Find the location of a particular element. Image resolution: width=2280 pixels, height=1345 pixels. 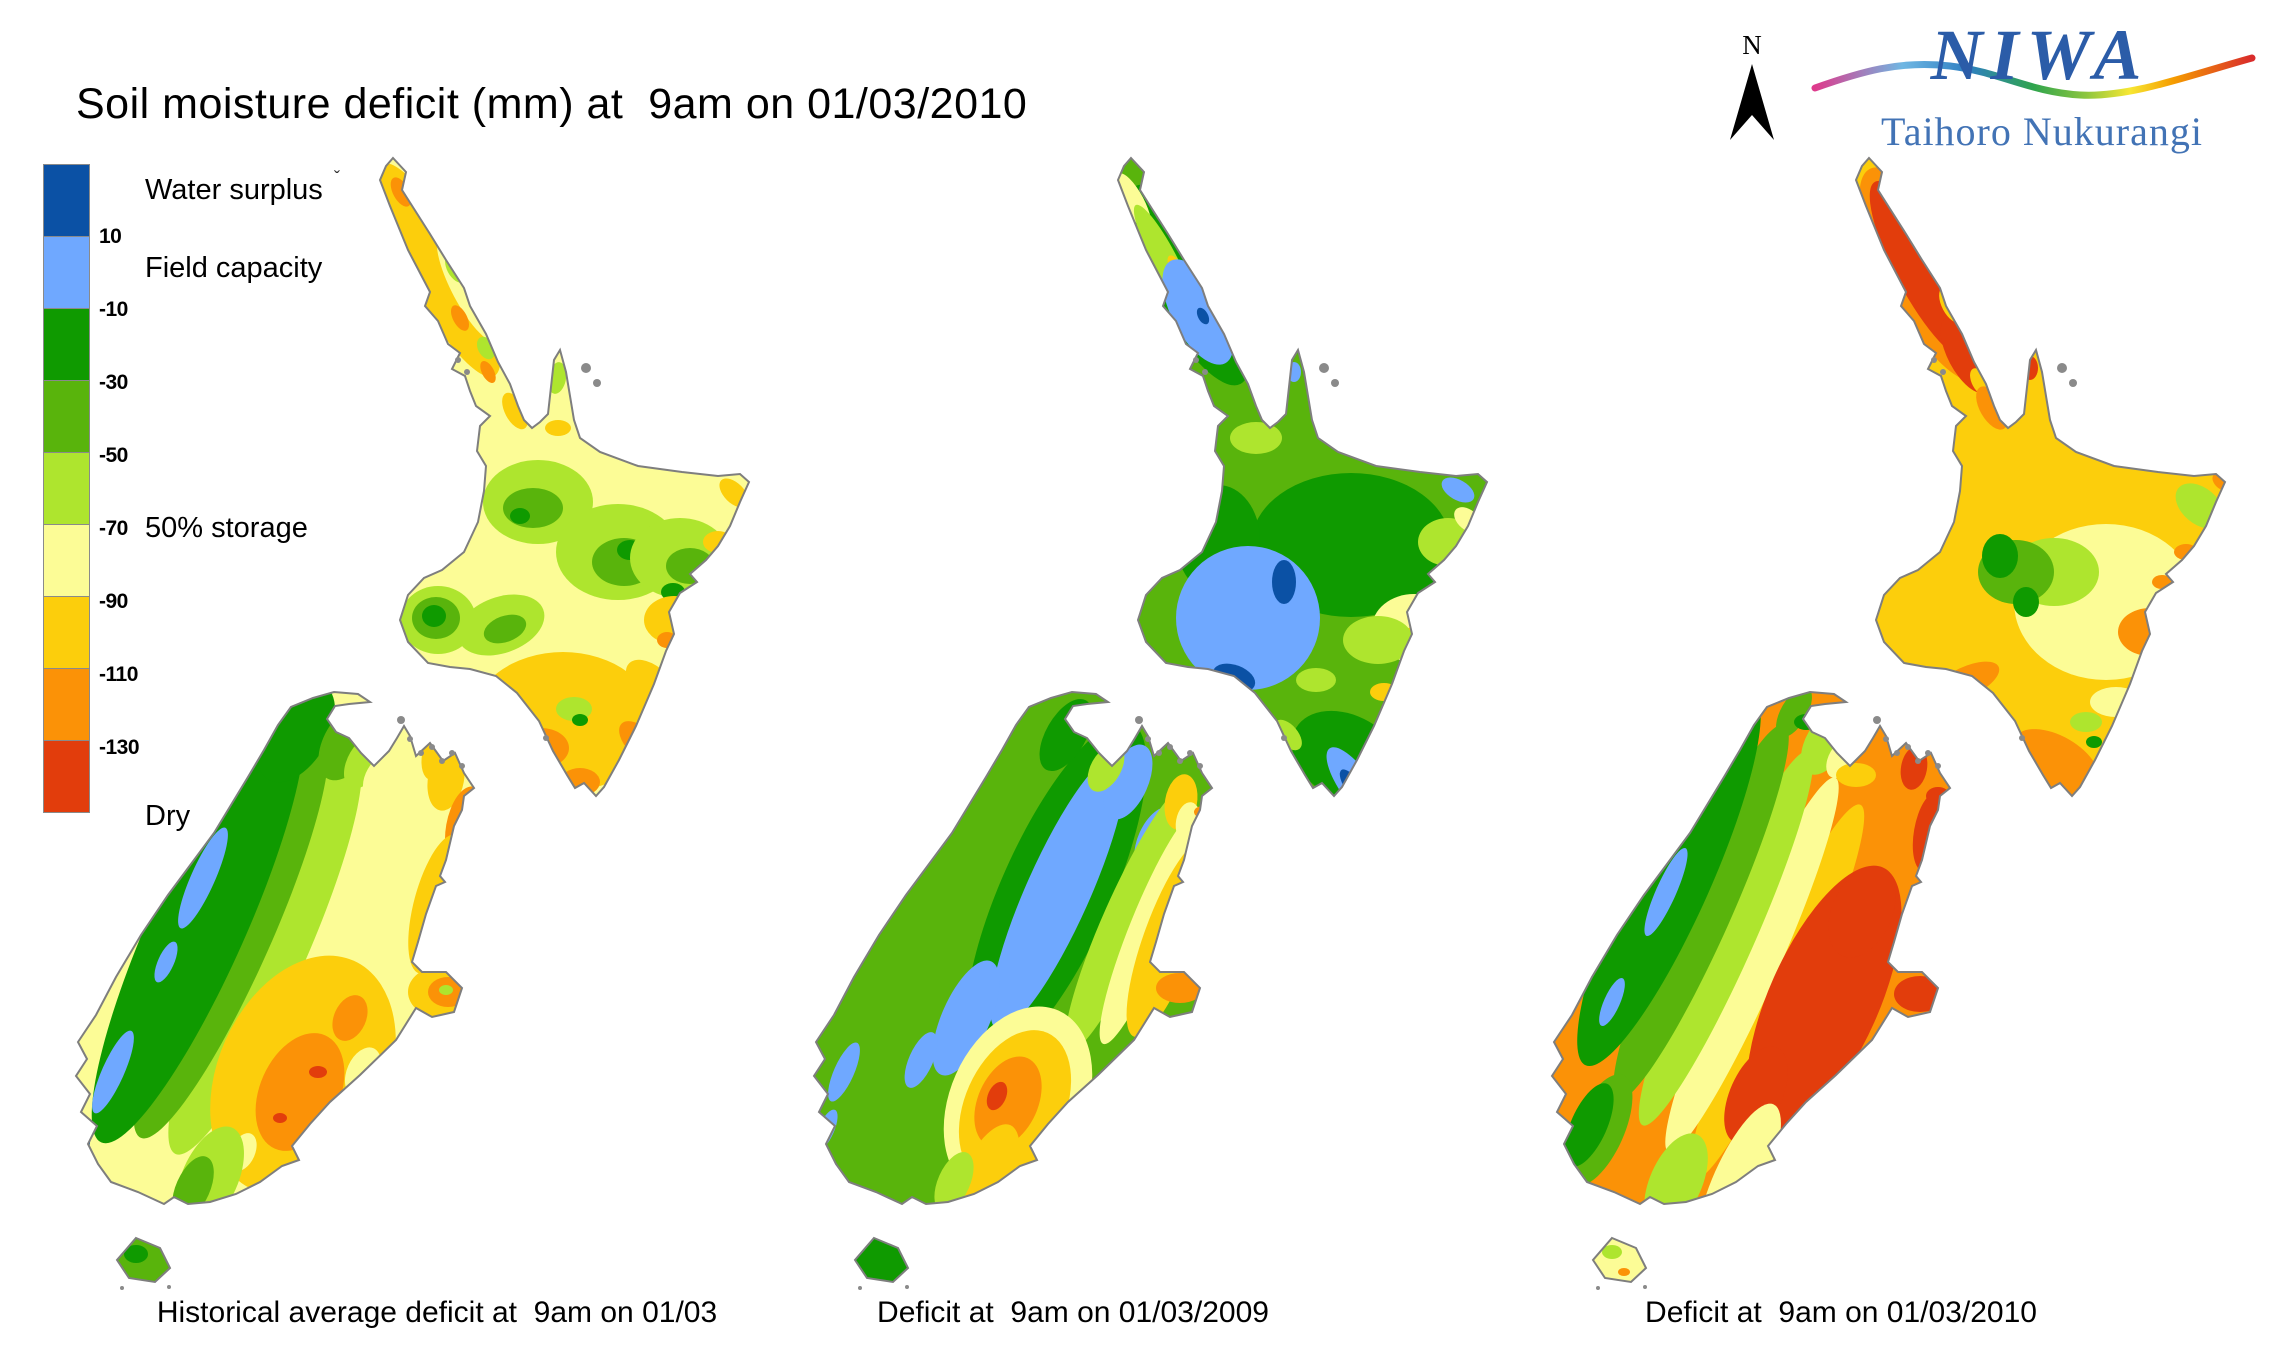

niwa-logo-name: NIWA is located at coordinates (2040, 55).